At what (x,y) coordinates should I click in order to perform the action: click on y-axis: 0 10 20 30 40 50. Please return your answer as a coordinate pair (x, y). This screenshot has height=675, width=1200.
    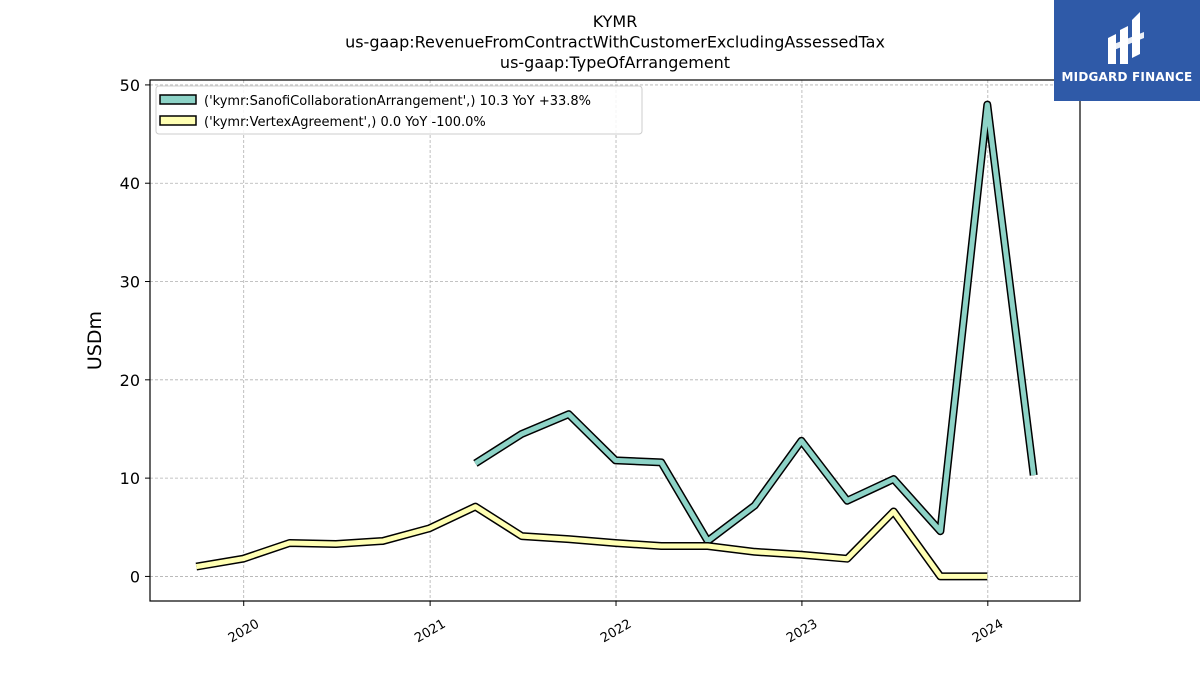
    Looking at the image, I should click on (135, 331).